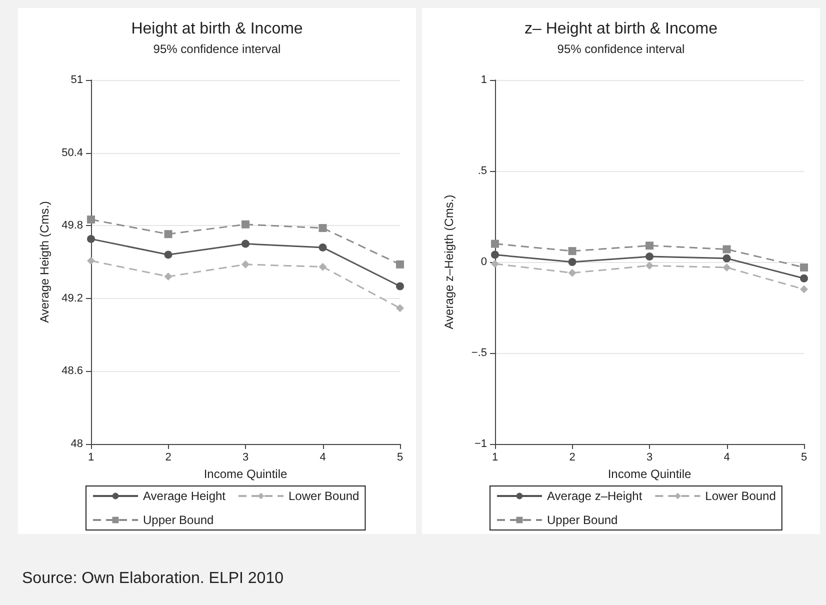  Describe the element at coordinates (184, 496) in the screenshot. I see `legend-label: Average Height` at that location.